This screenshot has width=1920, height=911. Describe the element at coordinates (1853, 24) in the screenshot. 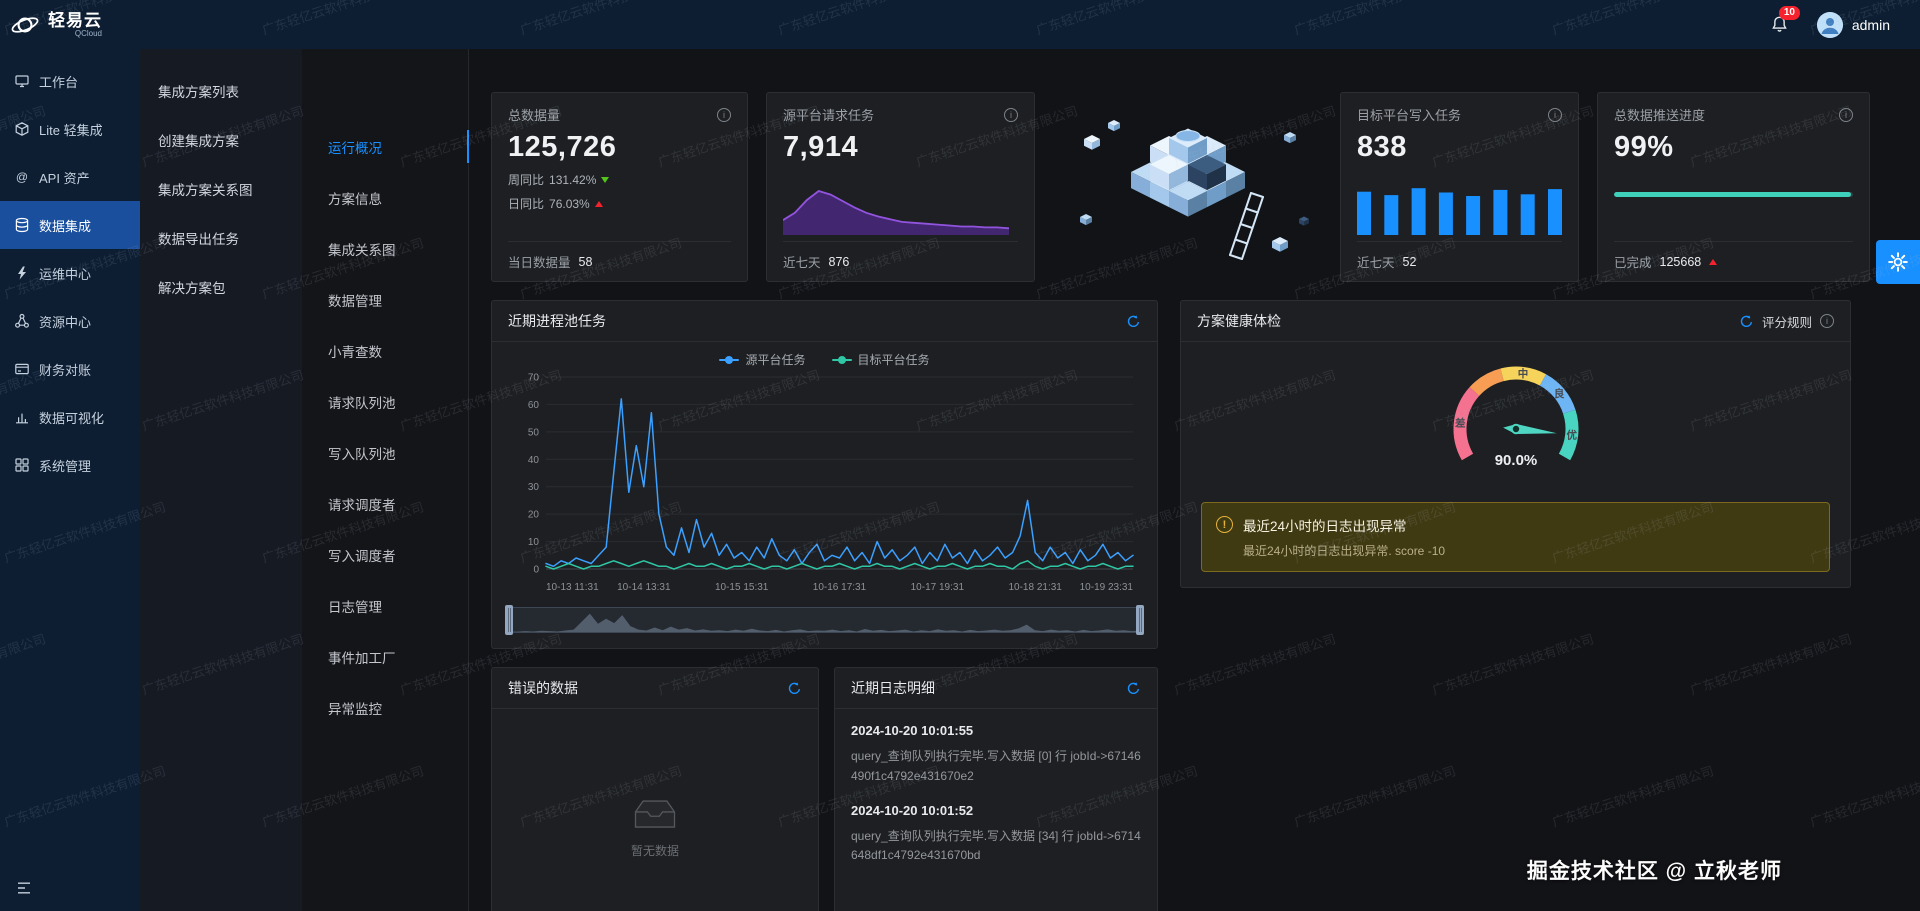

I see `user-menu: admin` at that location.